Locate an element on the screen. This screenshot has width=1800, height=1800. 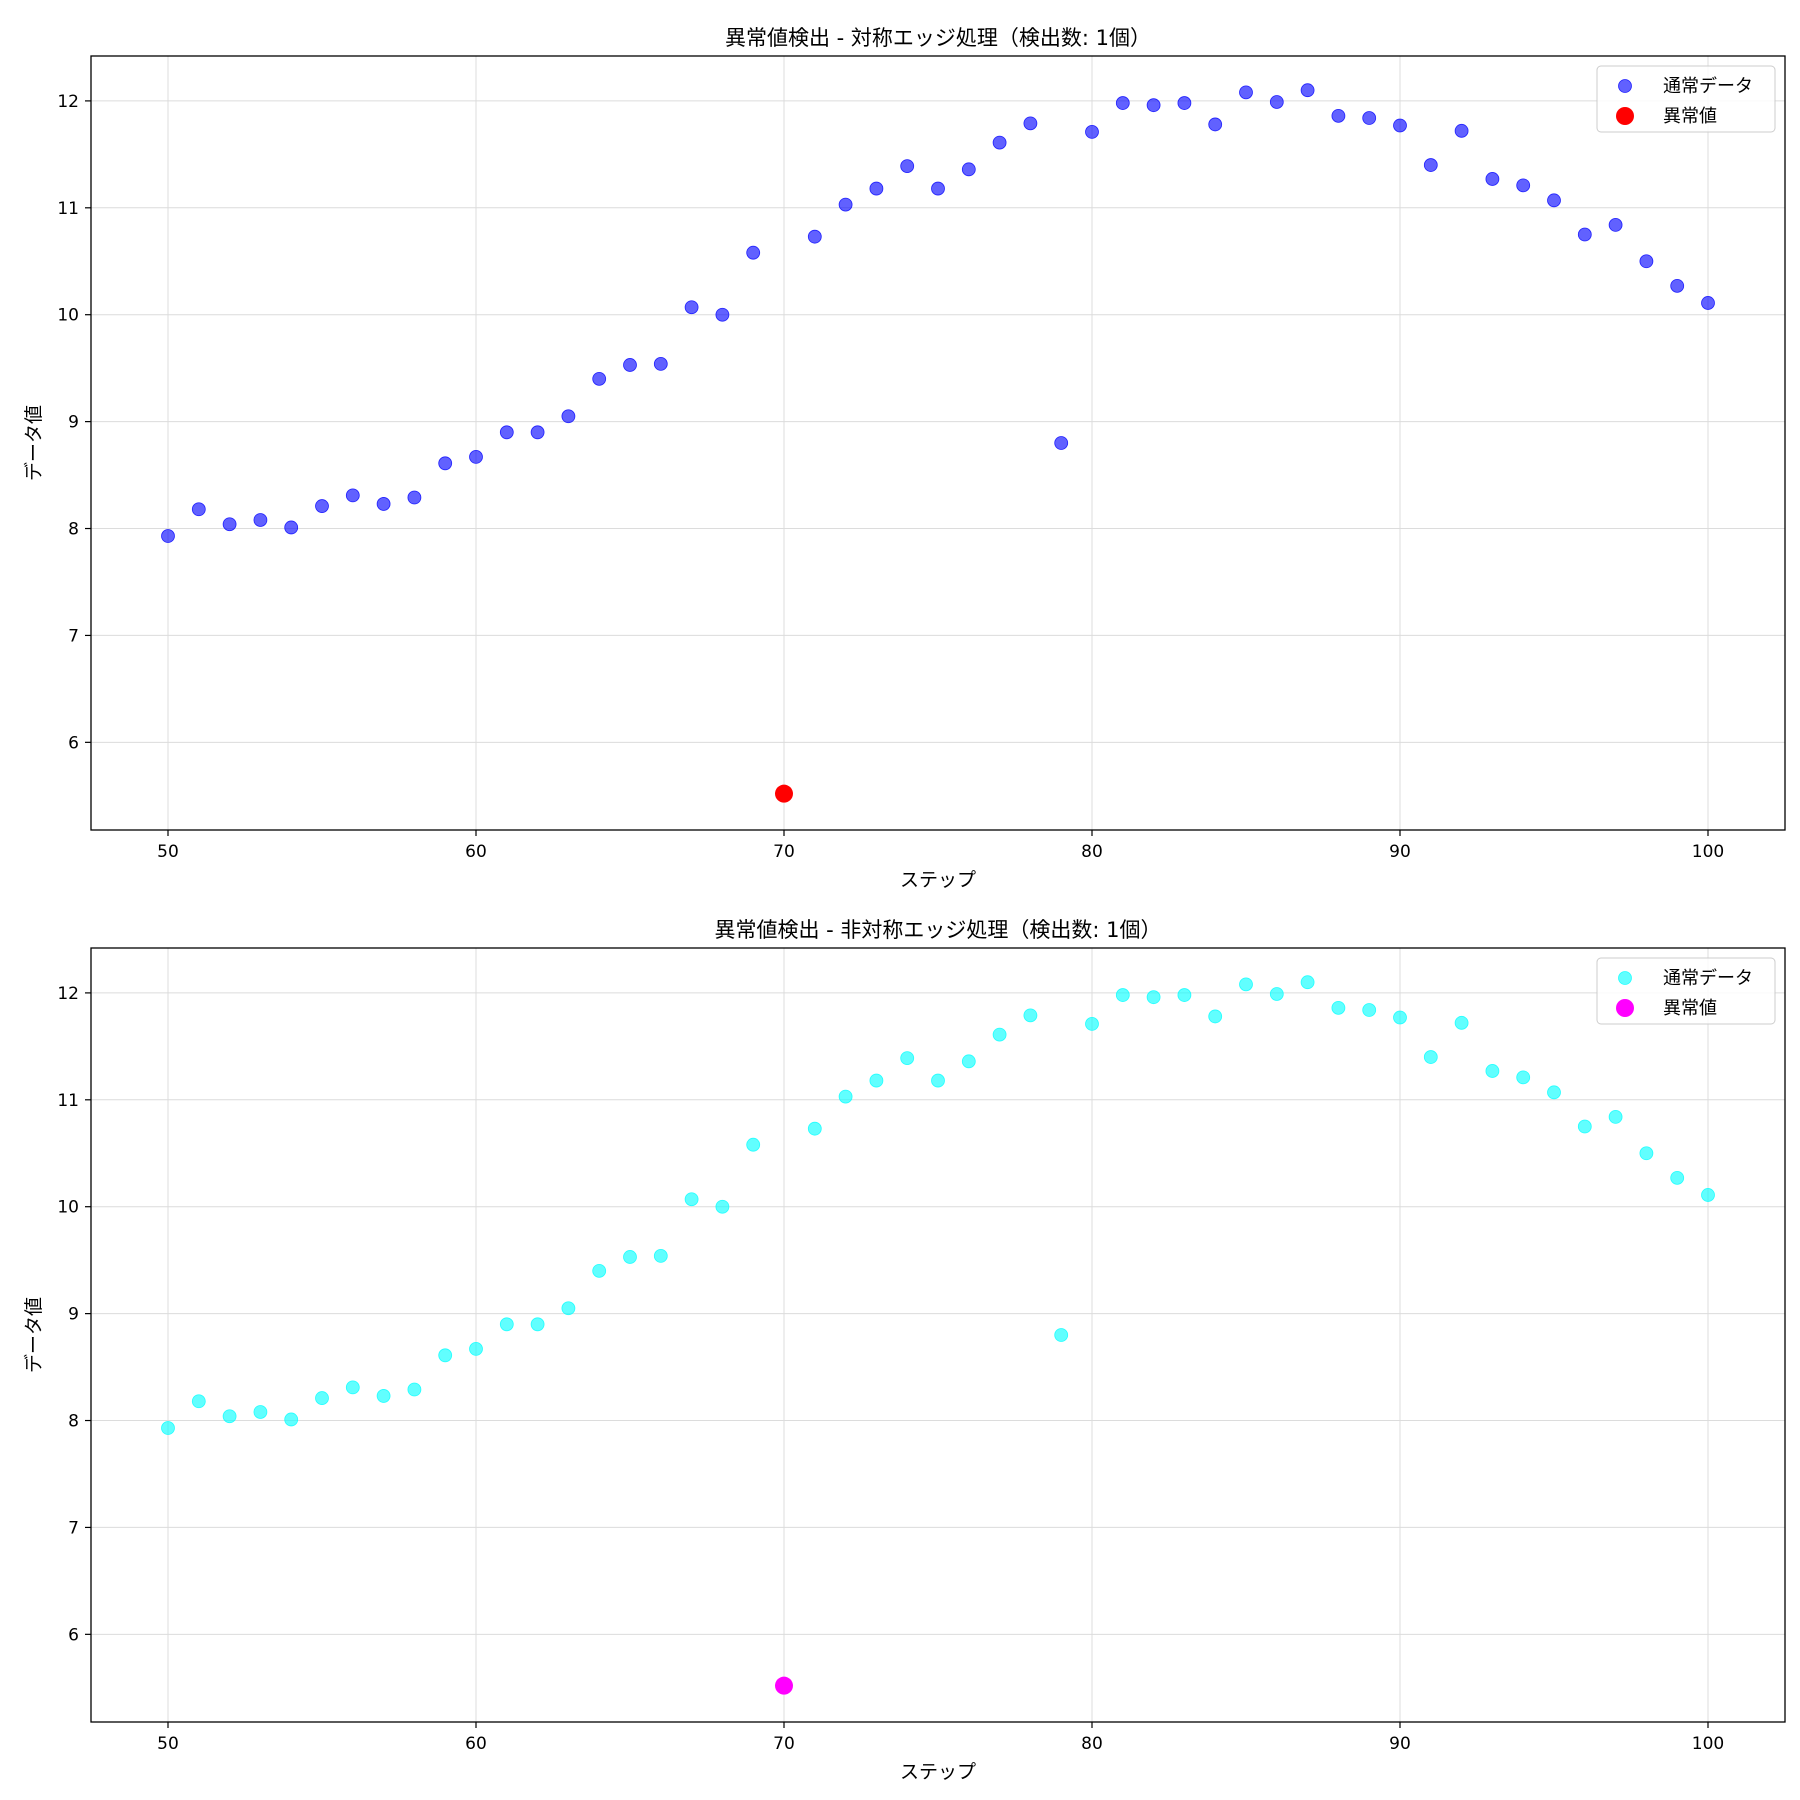
chart-1-y-axis-label: データ値 is located at coordinates (34, 1335).